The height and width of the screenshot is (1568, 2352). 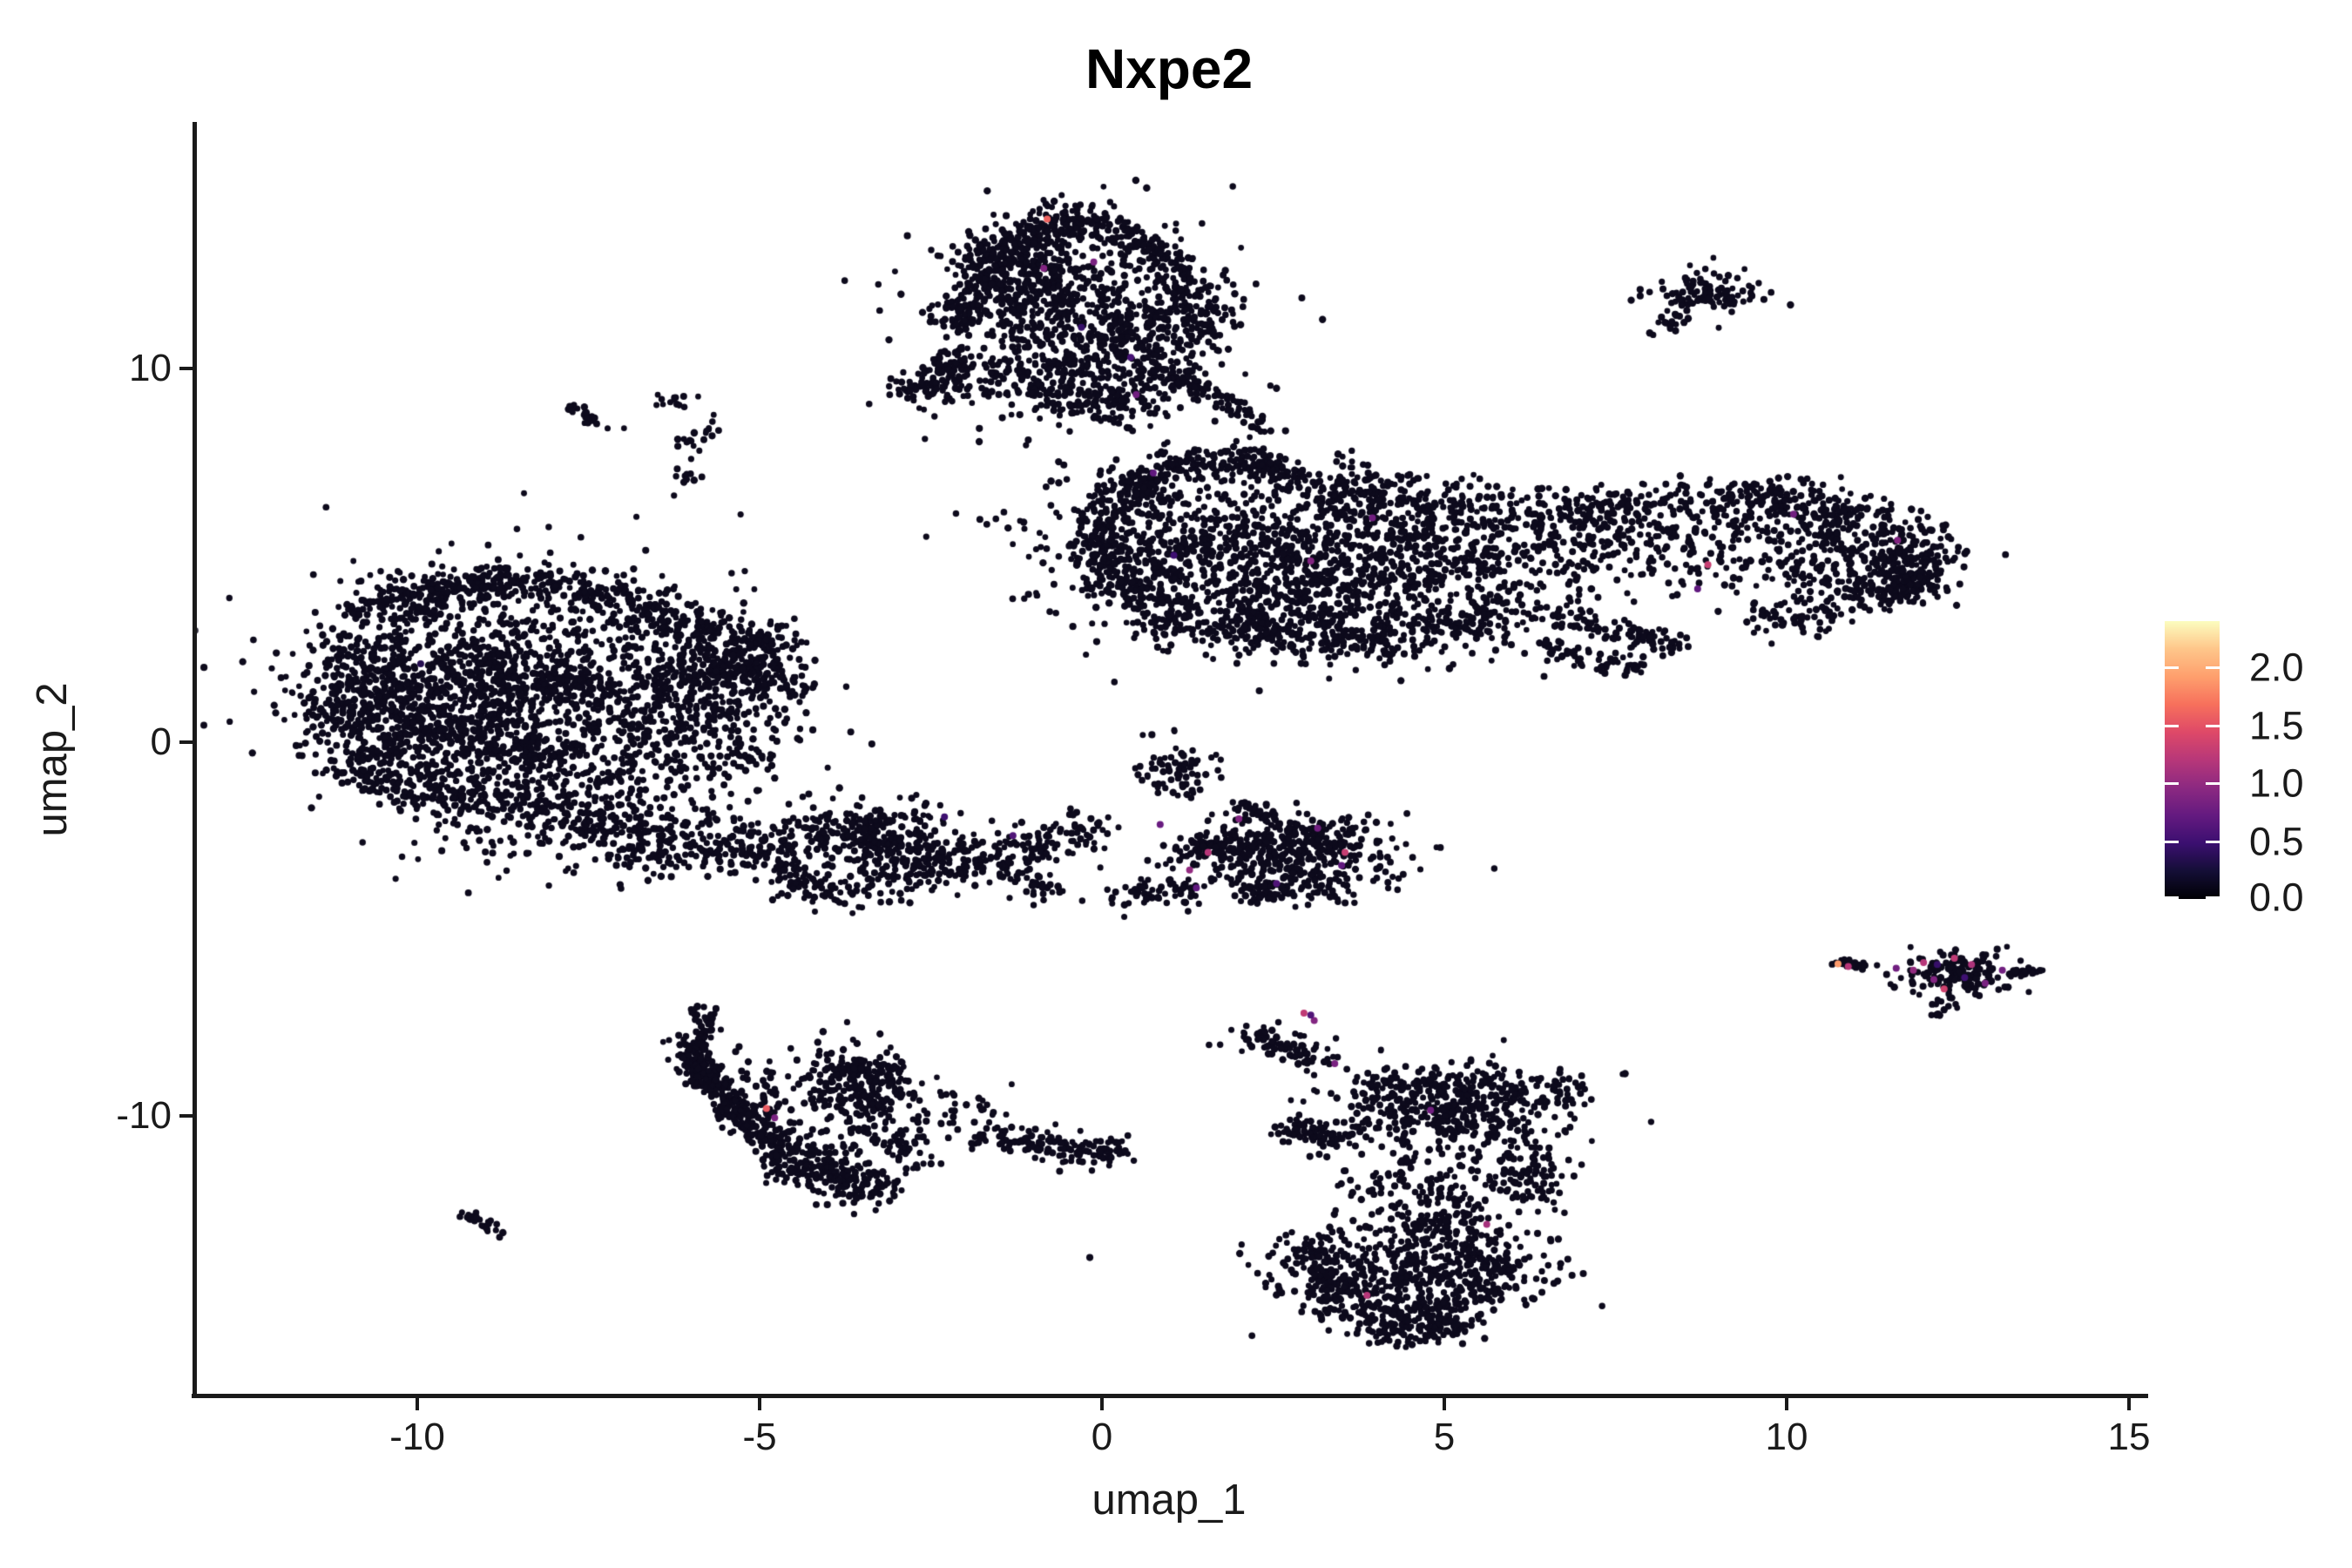 What do you see at coordinates (2192, 760) in the screenshot?
I see `colorbar-gradient` at bounding box center [2192, 760].